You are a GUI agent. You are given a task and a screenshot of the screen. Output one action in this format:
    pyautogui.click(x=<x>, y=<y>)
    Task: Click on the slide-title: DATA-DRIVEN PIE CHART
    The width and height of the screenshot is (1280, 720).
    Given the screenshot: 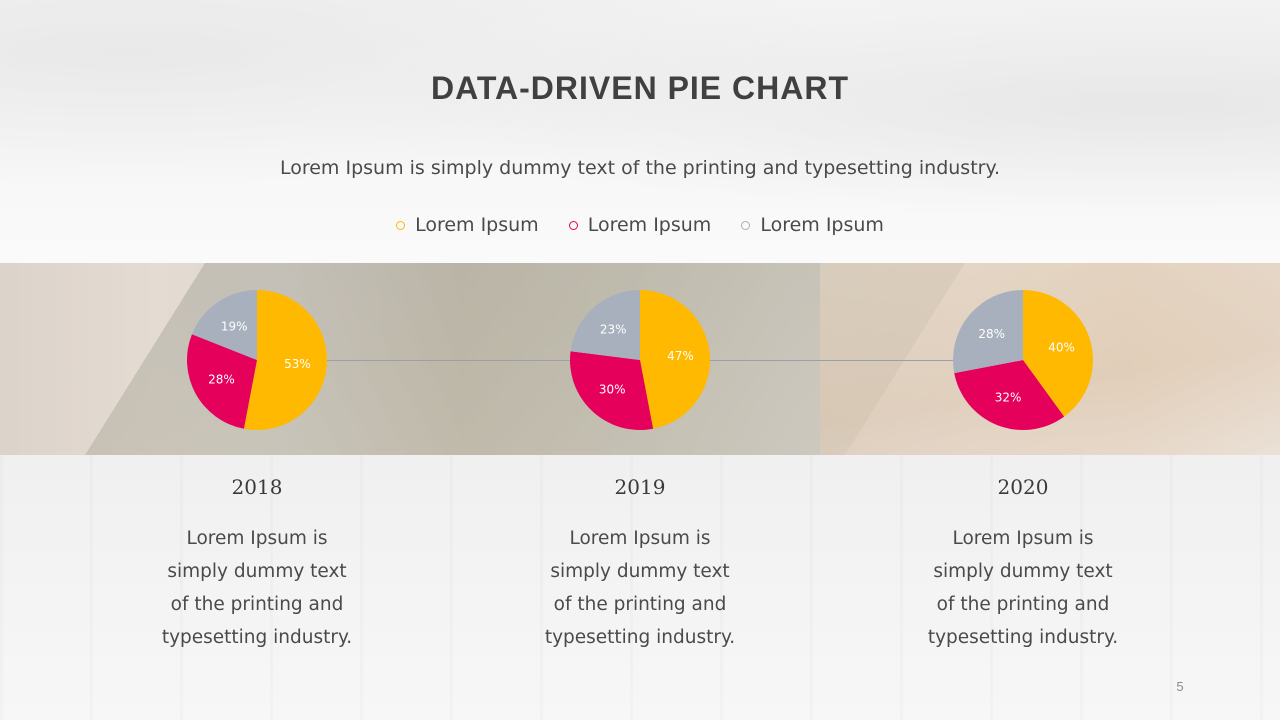 What is the action you would take?
    pyautogui.click(x=640, y=88)
    